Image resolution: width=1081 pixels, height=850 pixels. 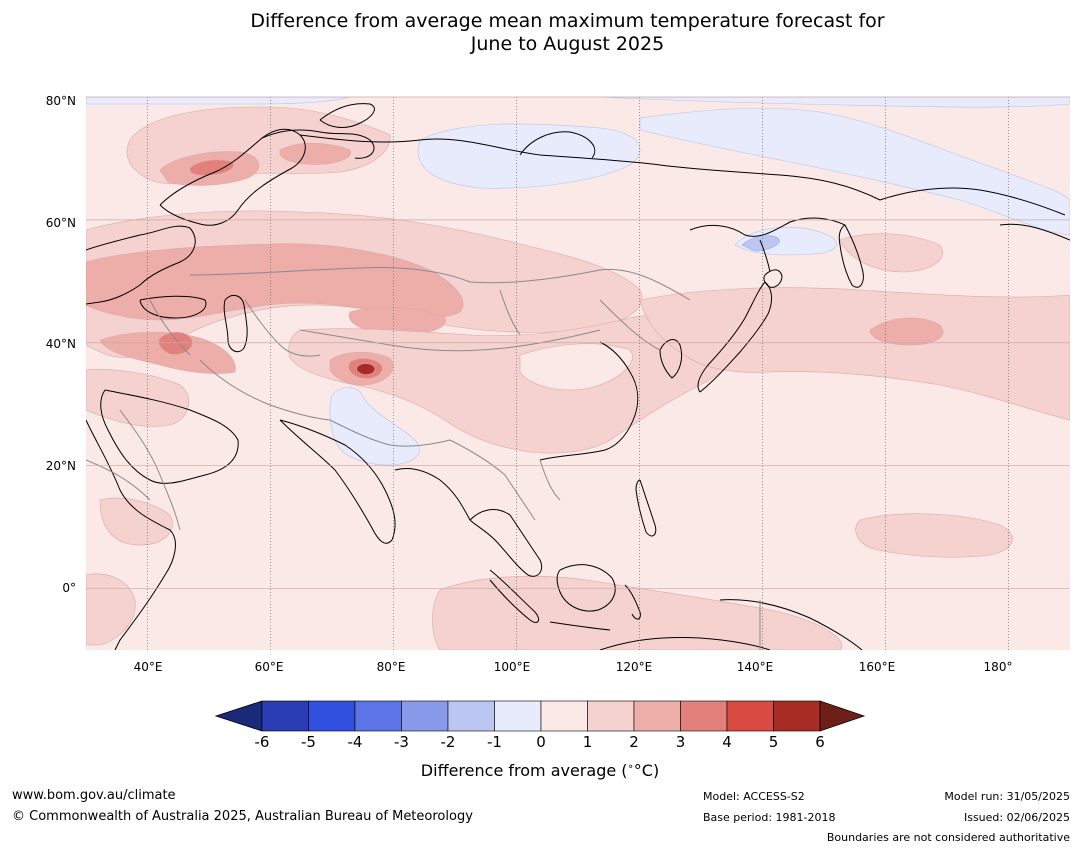 What do you see at coordinates (765, 256) in the screenshot?
I see `coast-sakhalin` at bounding box center [765, 256].